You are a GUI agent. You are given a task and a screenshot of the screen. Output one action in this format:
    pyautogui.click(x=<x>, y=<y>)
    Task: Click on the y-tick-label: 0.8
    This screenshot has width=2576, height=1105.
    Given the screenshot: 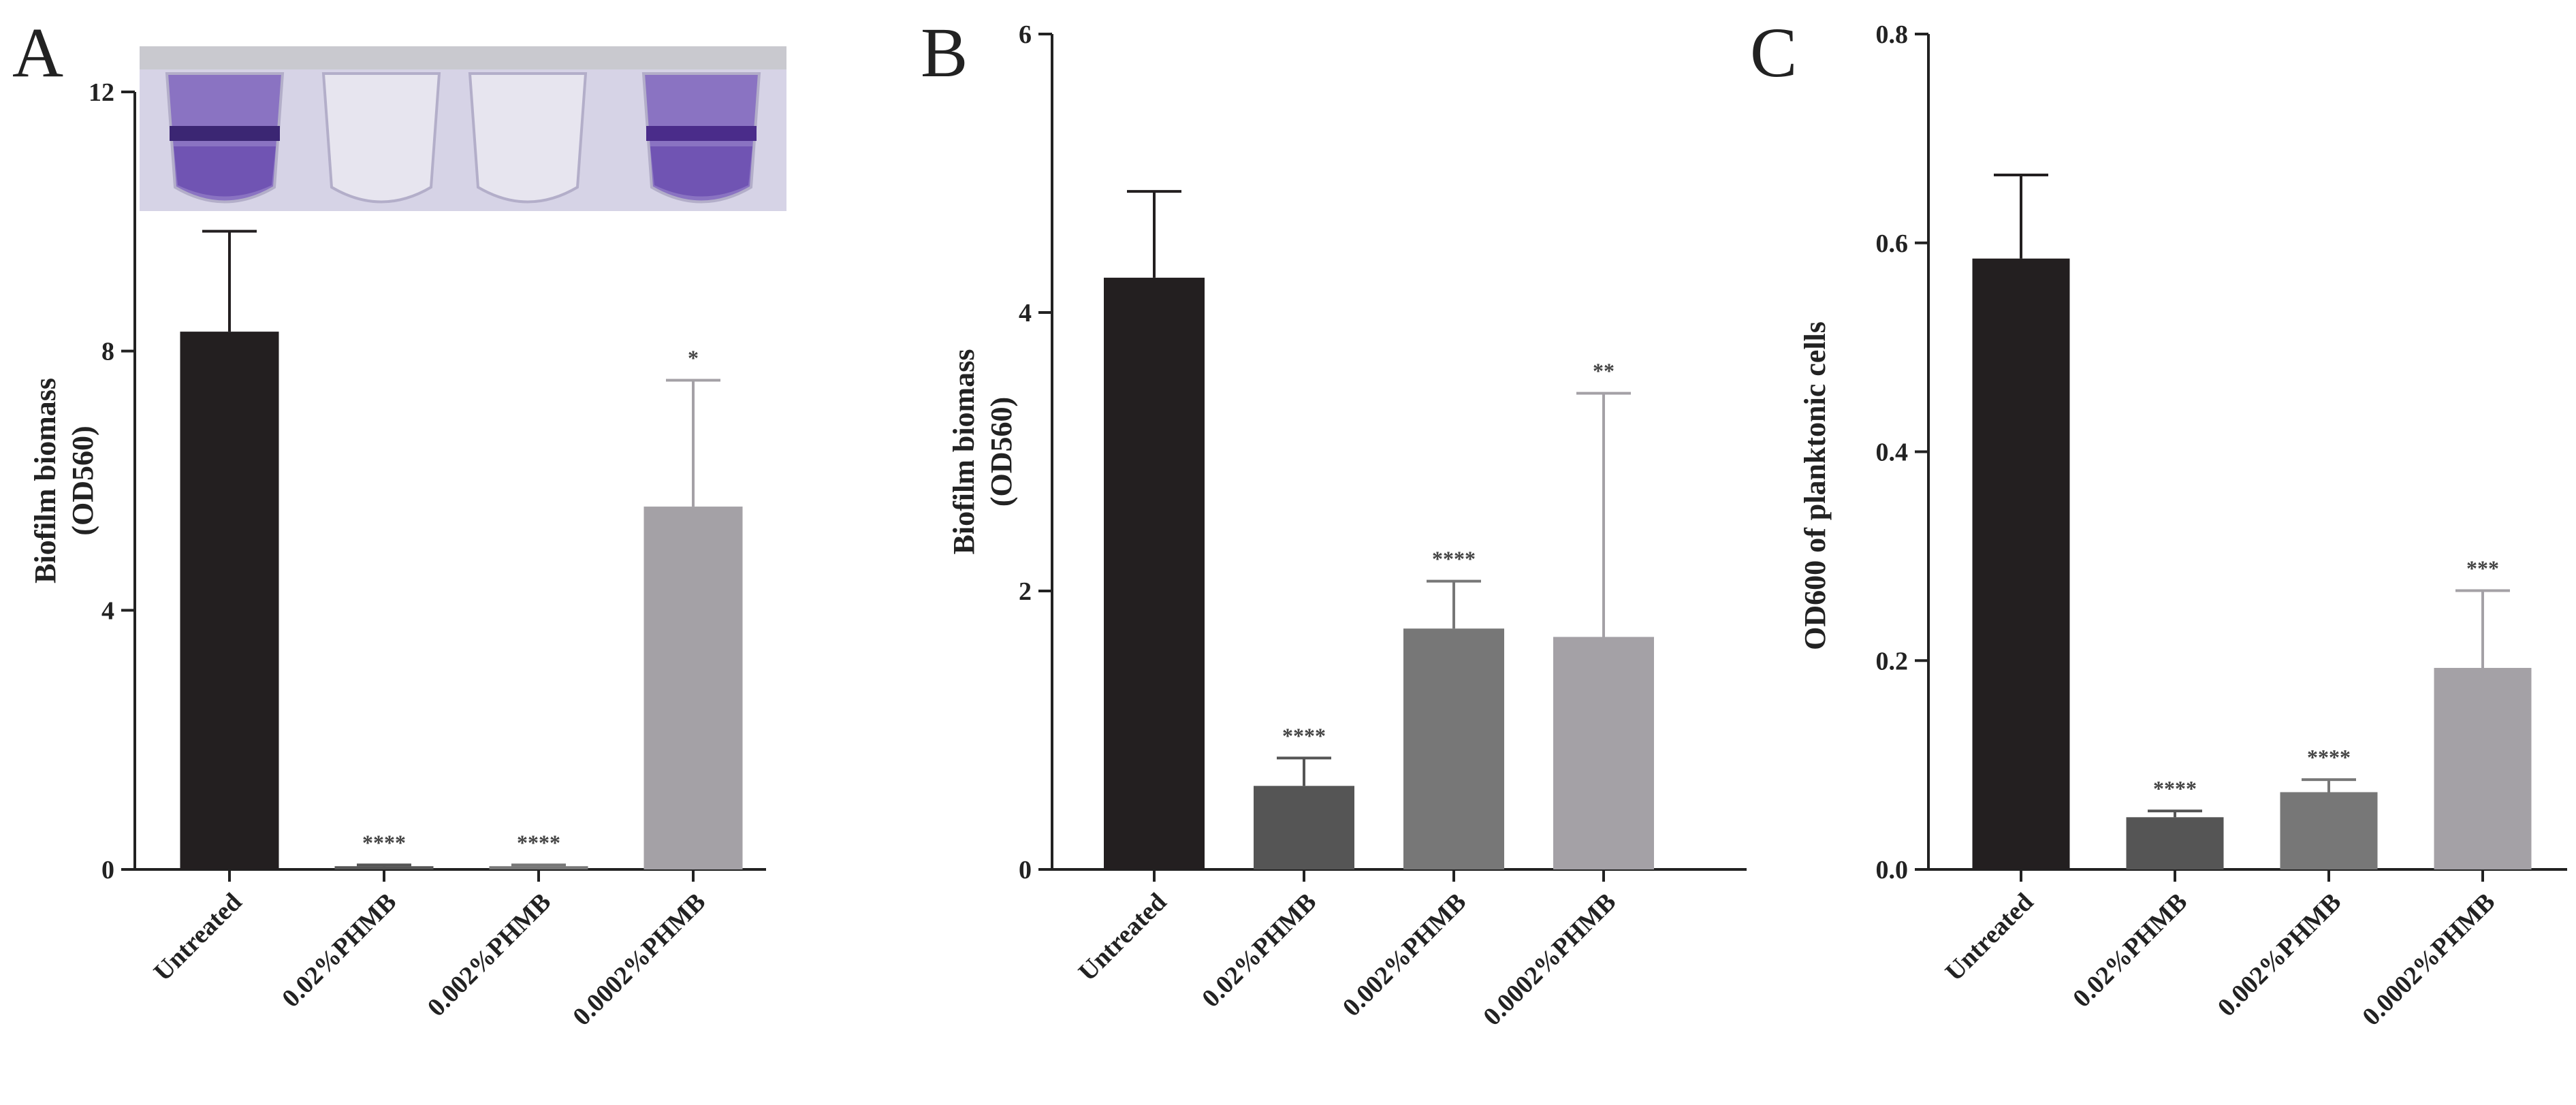 What is the action you would take?
    pyautogui.click(x=1892, y=34)
    